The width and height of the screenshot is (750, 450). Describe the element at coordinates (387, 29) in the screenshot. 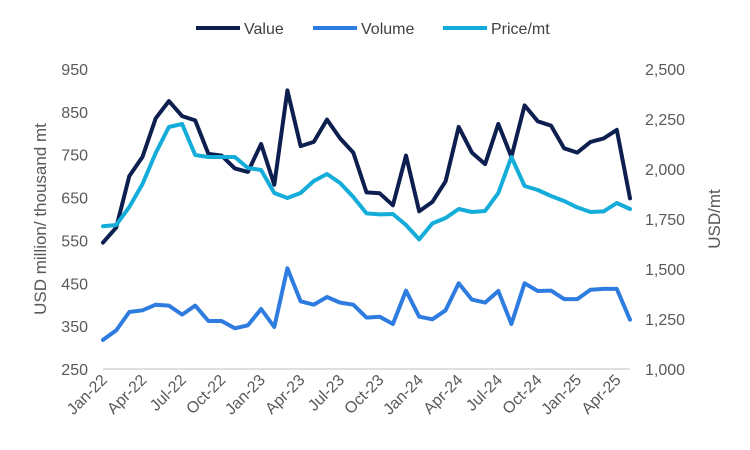

I see `legend-label-volume: Volume` at that location.